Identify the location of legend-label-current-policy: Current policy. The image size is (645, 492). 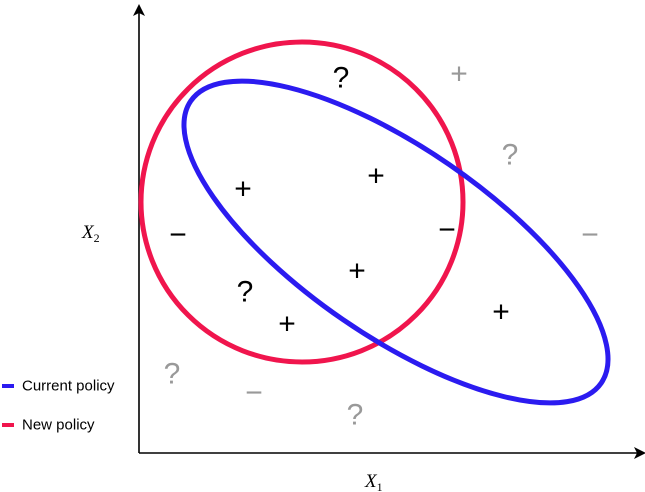
(68, 386).